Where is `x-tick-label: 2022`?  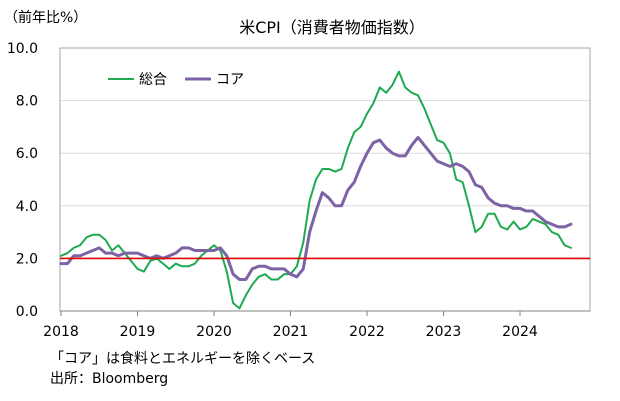
x-tick-label: 2022 is located at coordinates (367, 332).